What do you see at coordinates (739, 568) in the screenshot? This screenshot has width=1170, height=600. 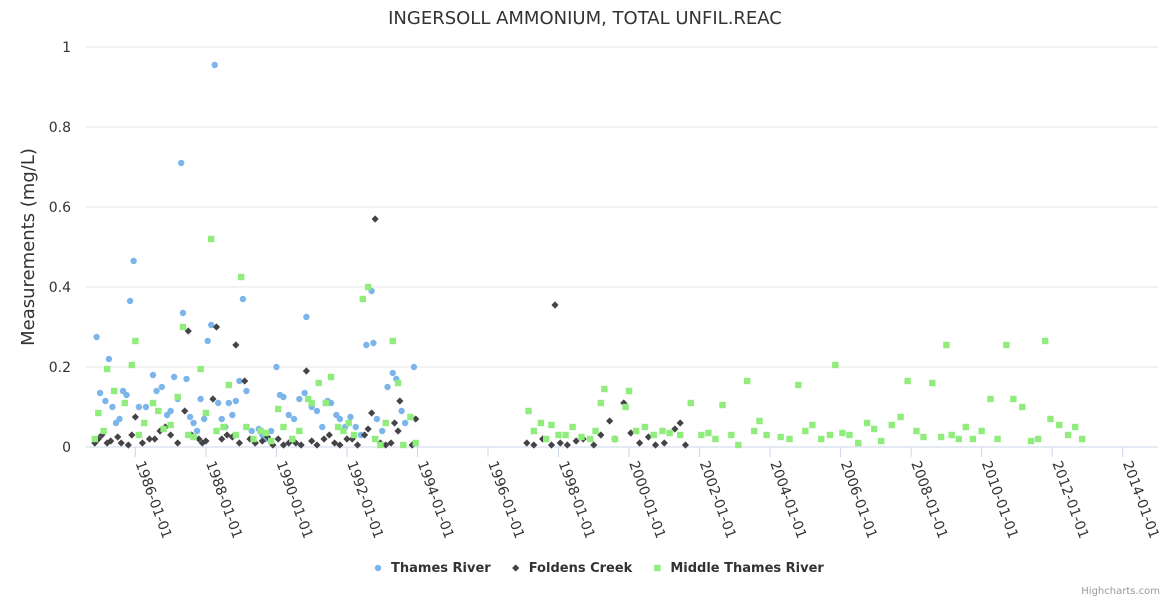 I see `legend-item-middle-thames-river: Middle Thames River` at bounding box center [739, 568].